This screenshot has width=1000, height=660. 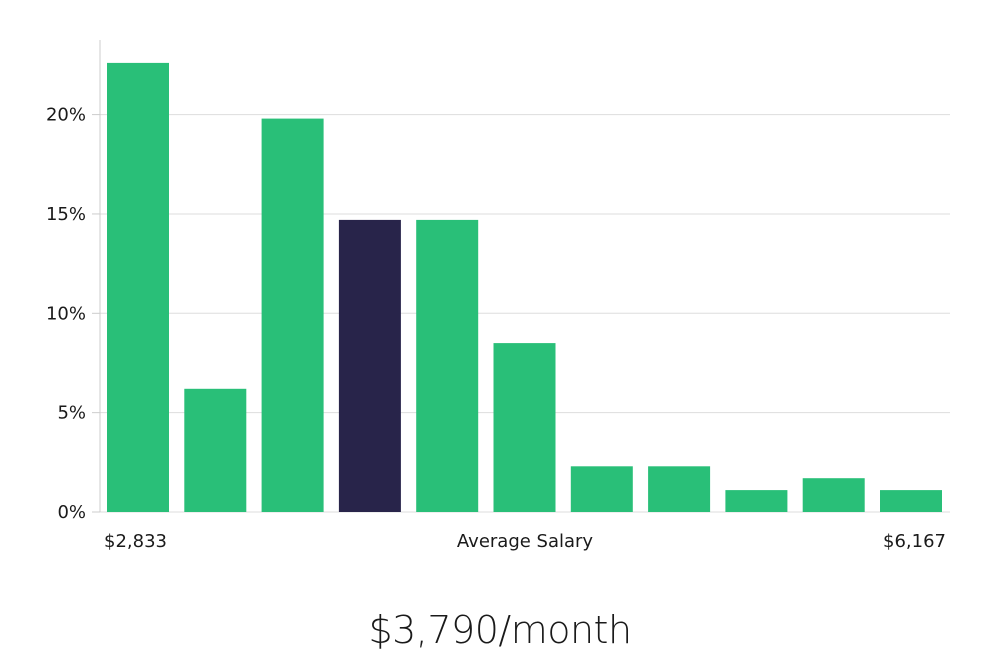 What do you see at coordinates (66, 115) in the screenshot?
I see `y-tick-label: 20%` at bounding box center [66, 115].